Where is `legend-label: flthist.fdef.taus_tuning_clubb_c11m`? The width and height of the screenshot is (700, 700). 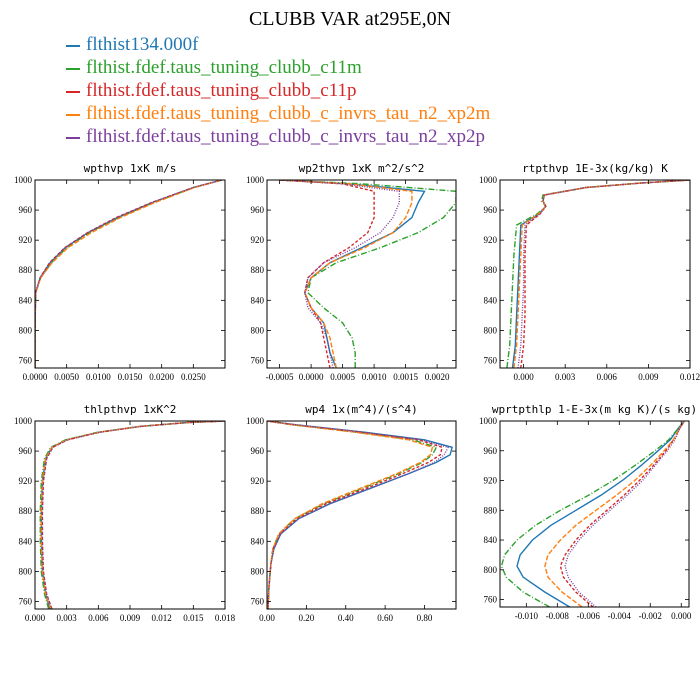 legend-label: flthist.fdef.taus_tuning_clubb_c11m is located at coordinates (224, 67).